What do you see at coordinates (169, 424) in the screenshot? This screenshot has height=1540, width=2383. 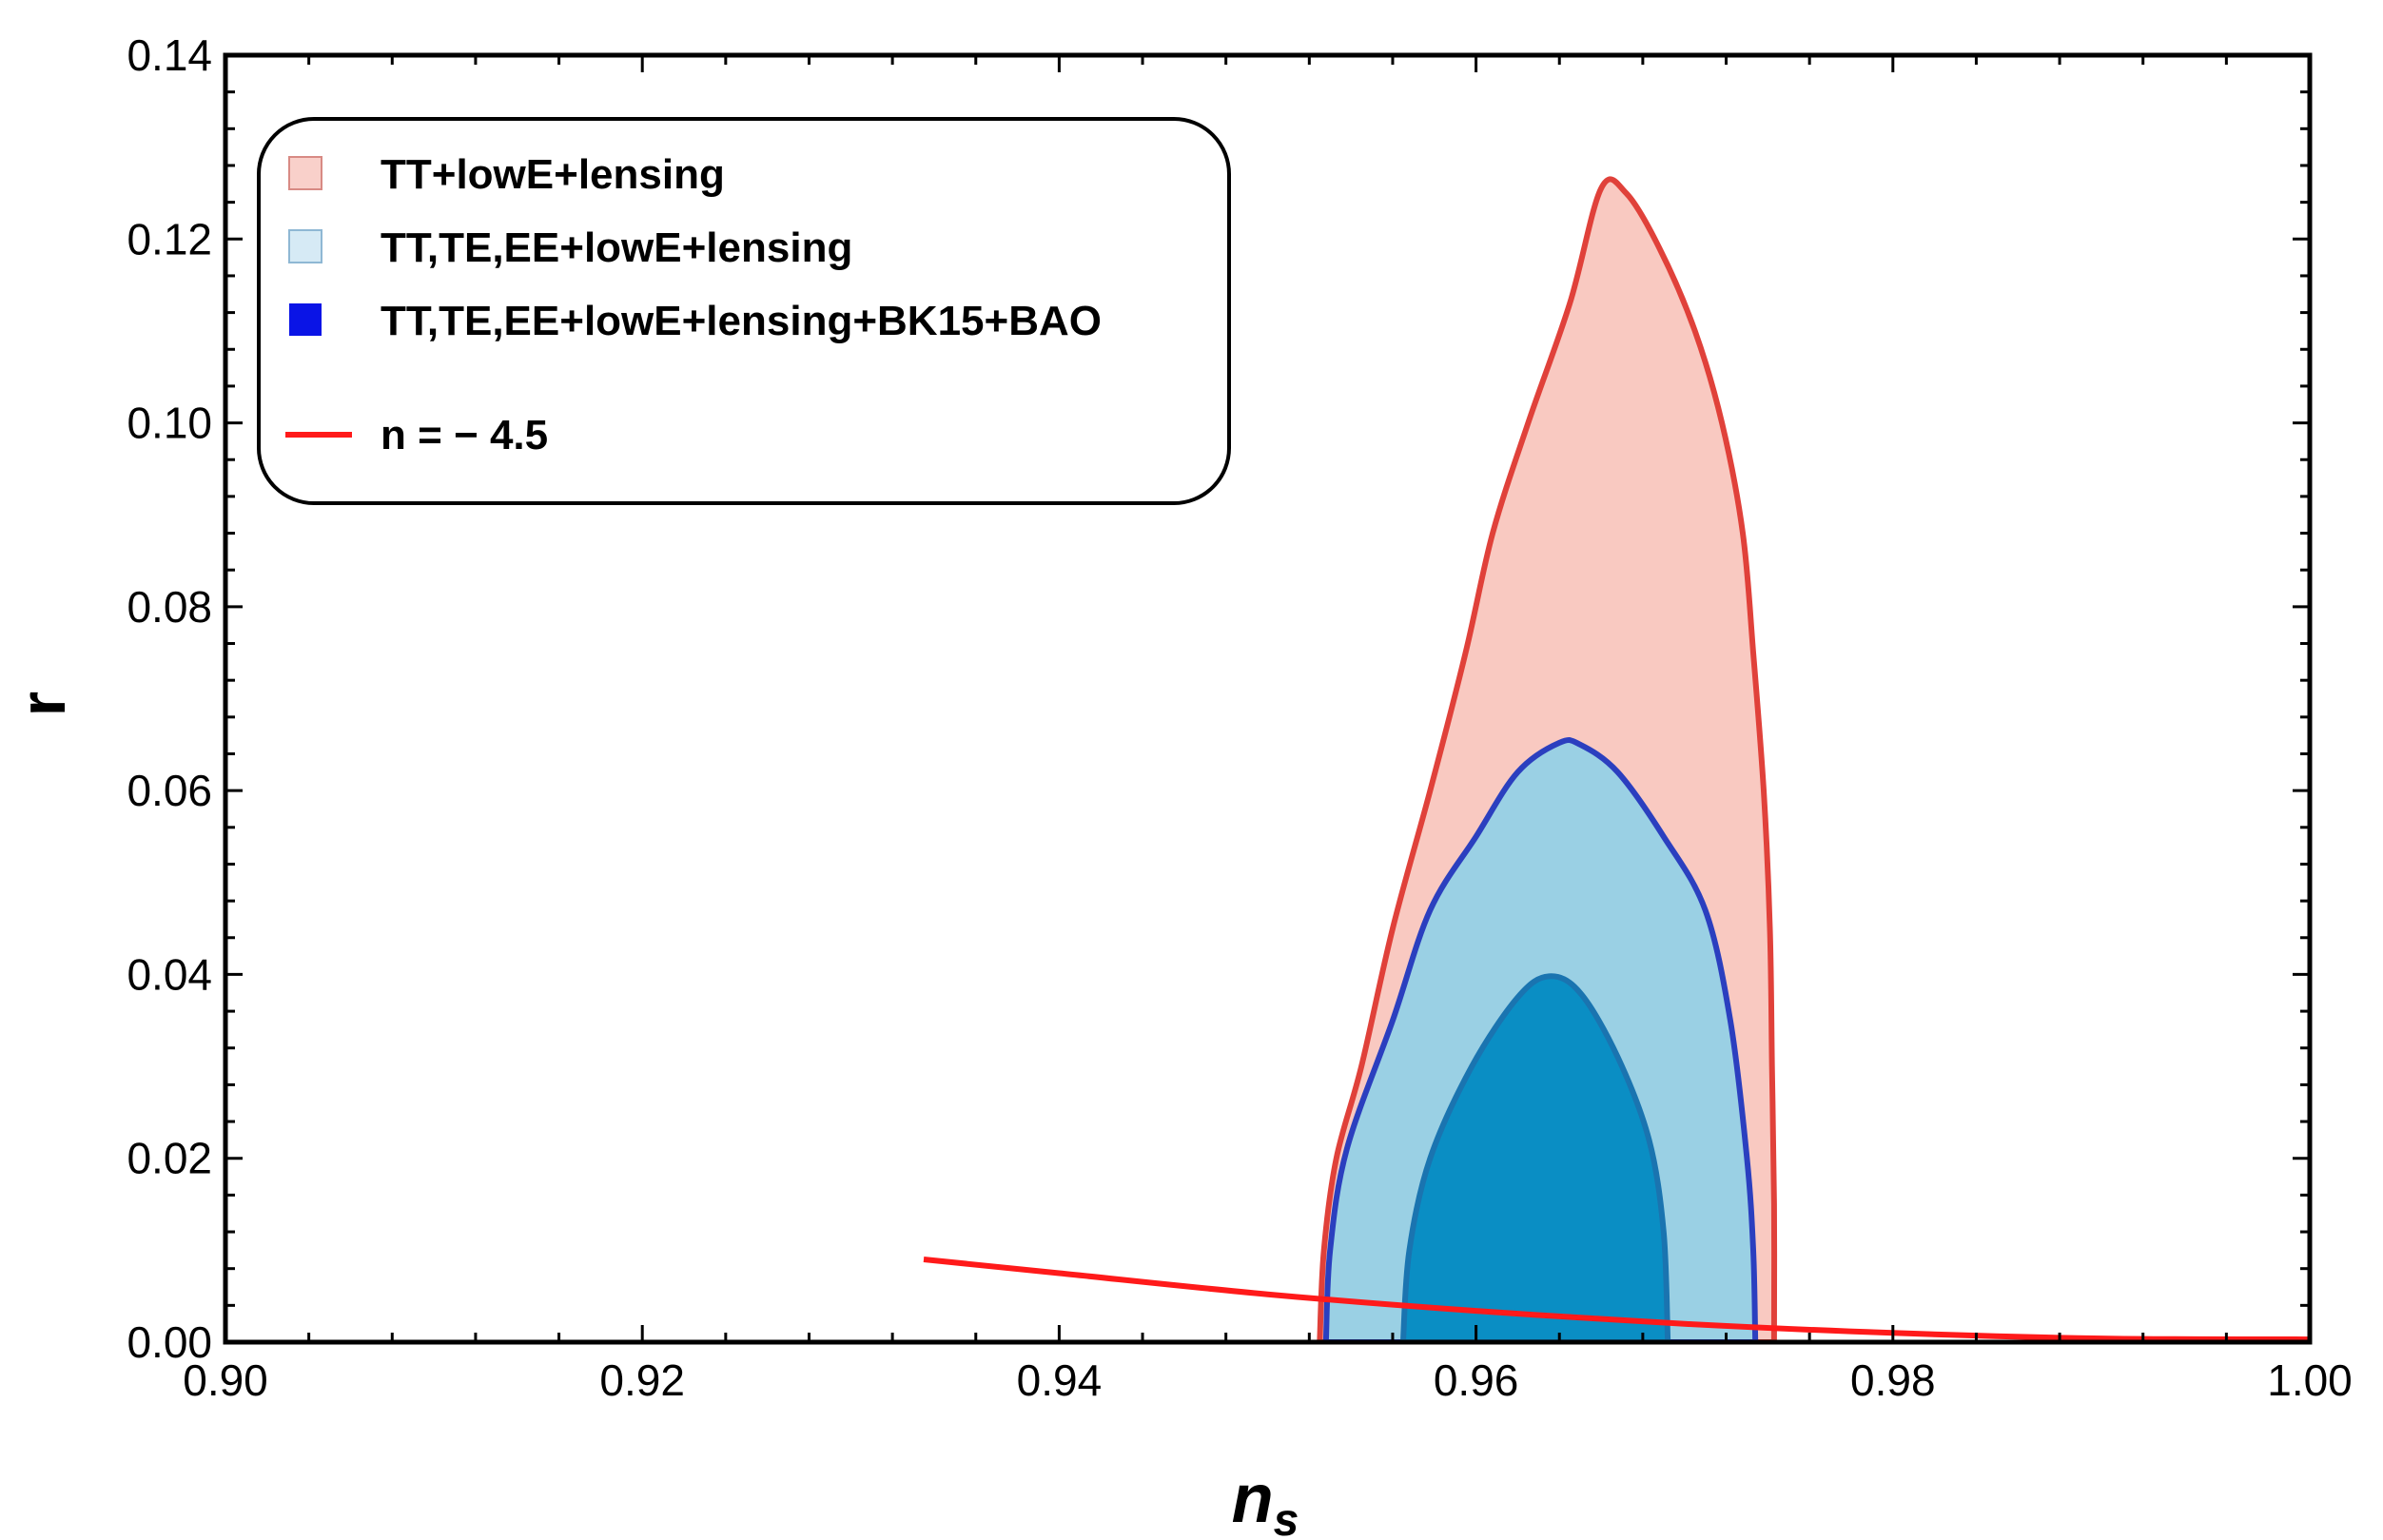 I see `y-tick-label: 0.10` at bounding box center [169, 424].